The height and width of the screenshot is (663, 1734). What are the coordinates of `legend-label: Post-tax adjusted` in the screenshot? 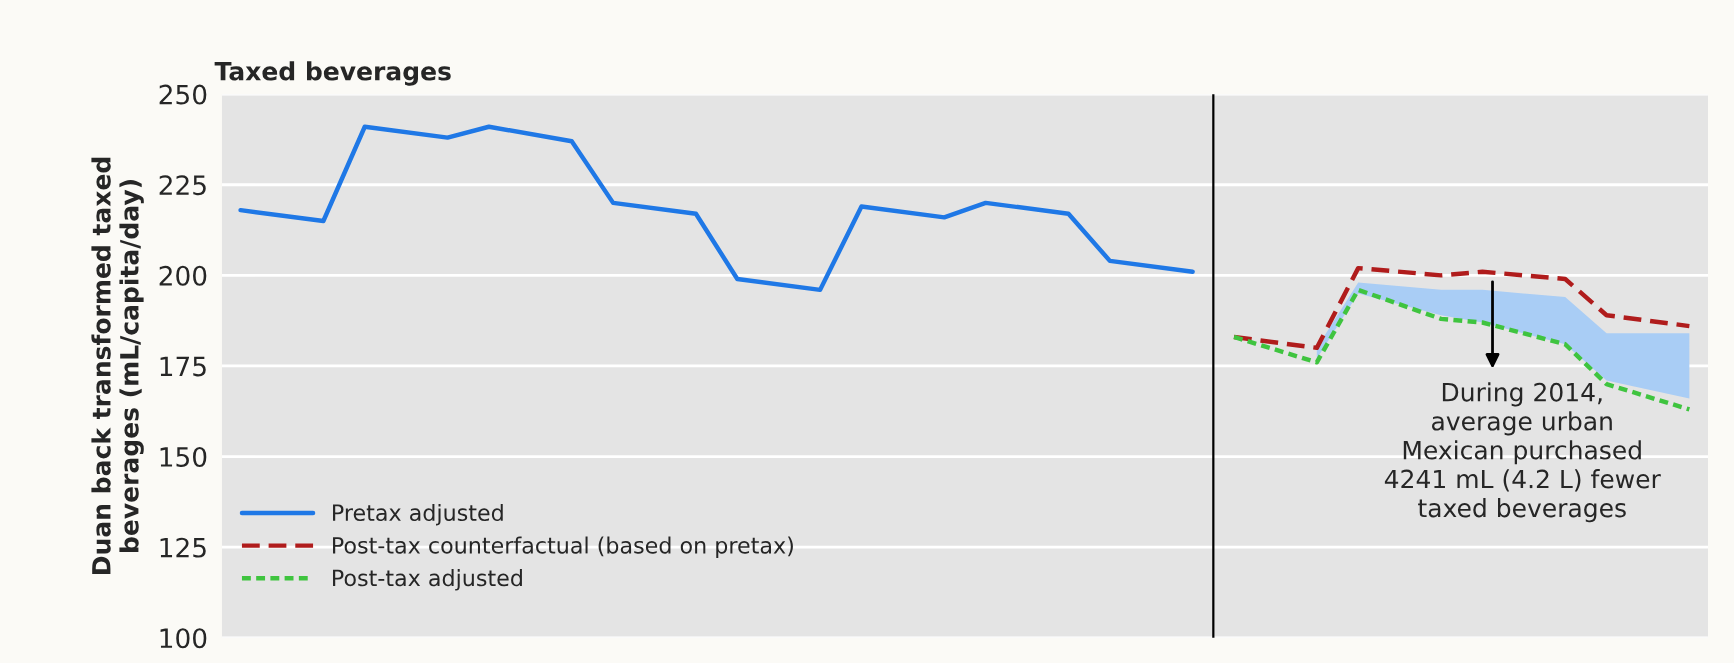 It's located at (427, 580).